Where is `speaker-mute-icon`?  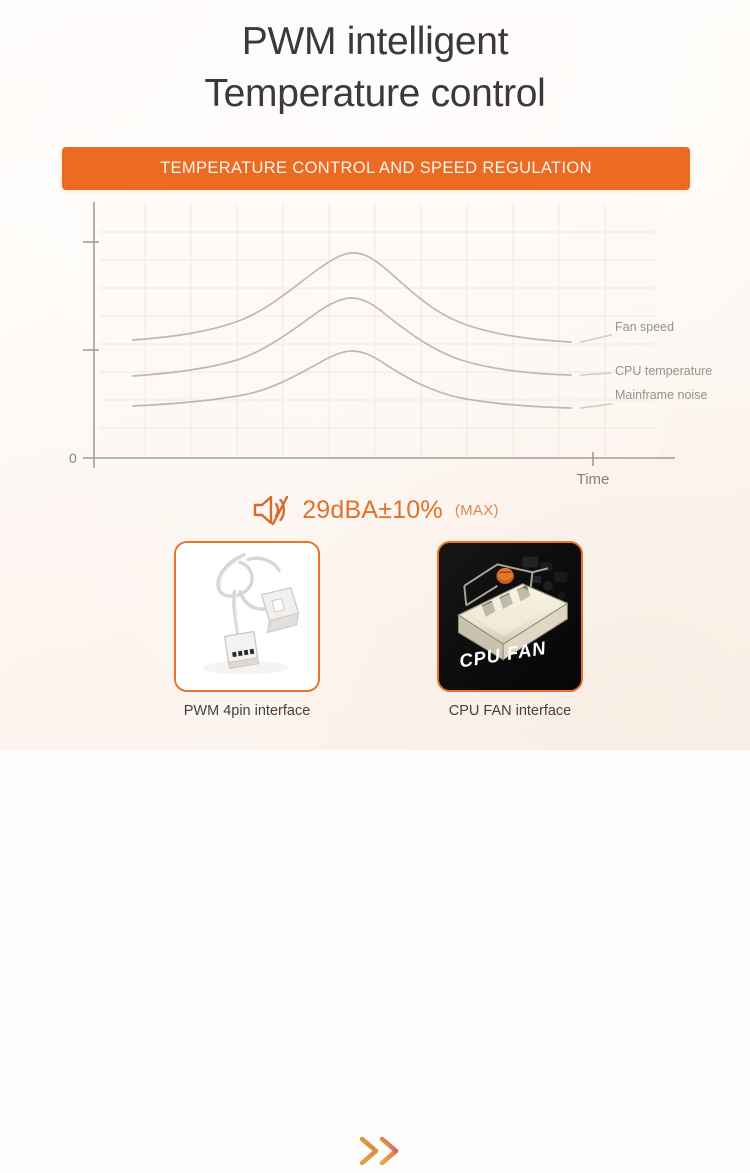
speaker-mute-icon is located at coordinates (271, 510).